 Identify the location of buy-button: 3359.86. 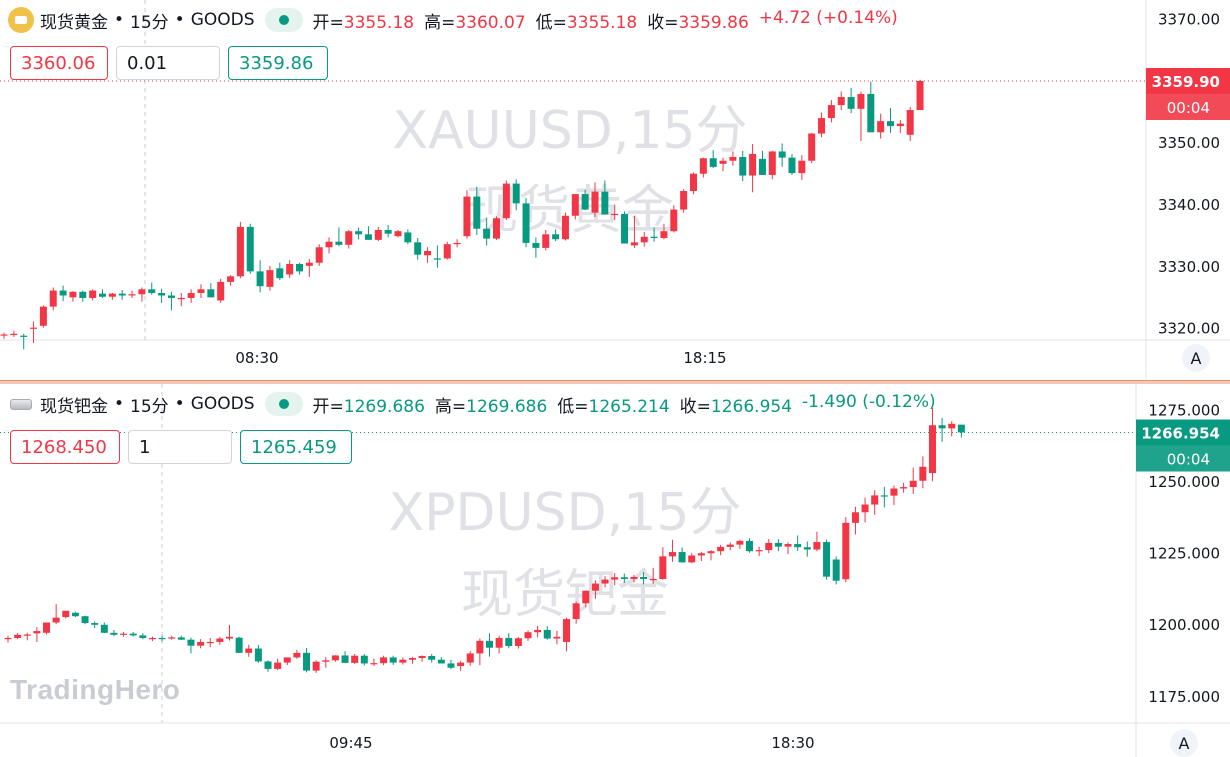
(278, 63).